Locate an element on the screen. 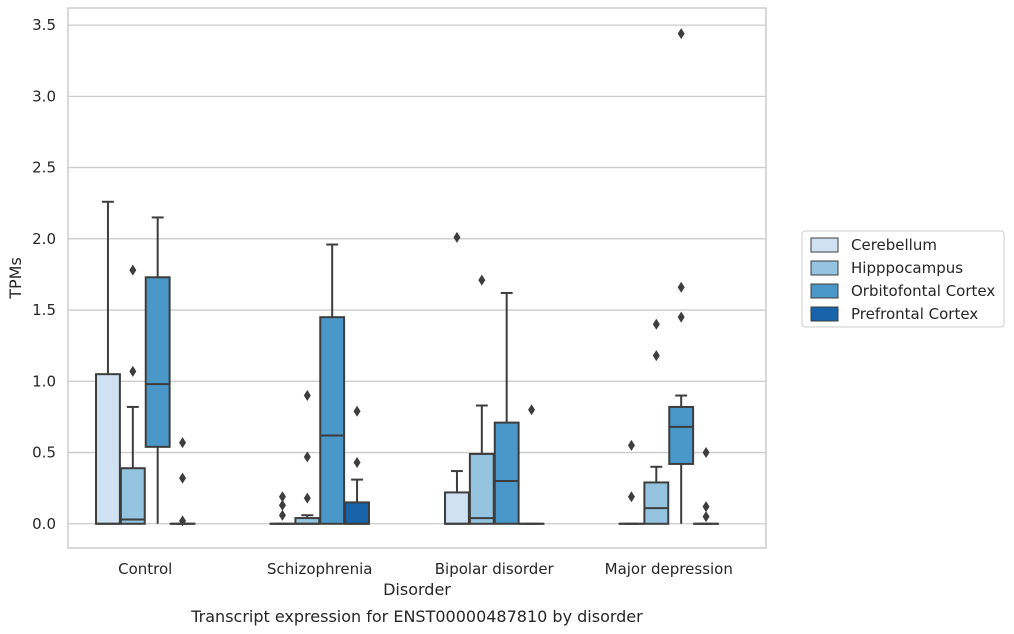  y-tick-label: 1.5 is located at coordinates (44, 310).